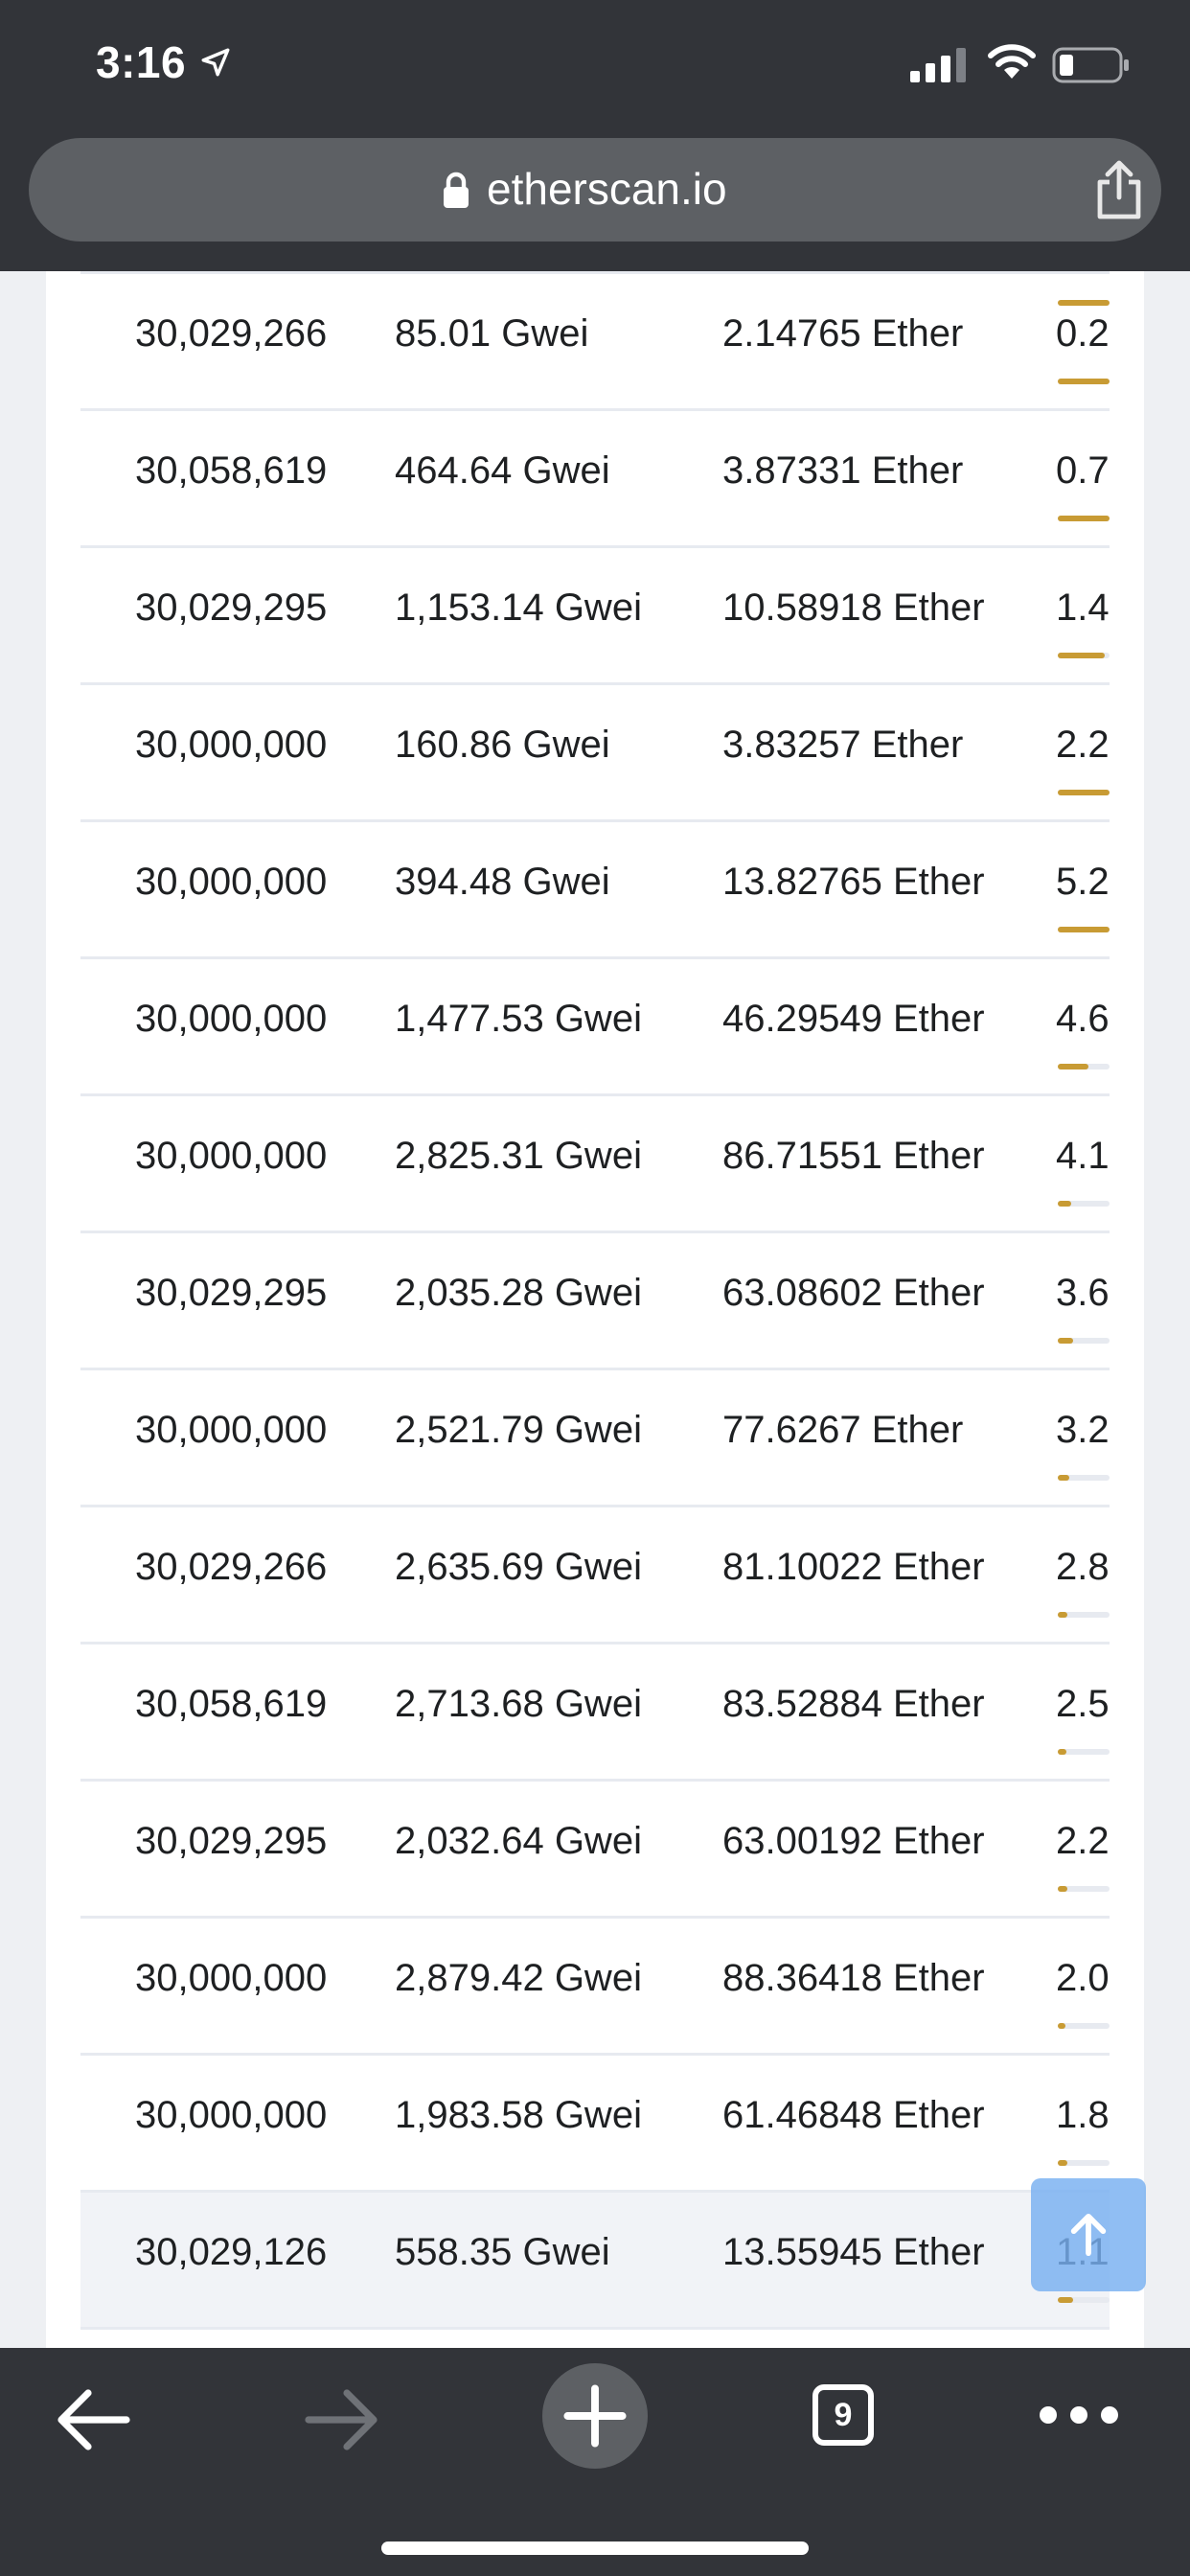 The height and width of the screenshot is (2576, 1190). What do you see at coordinates (1091, 65) in the screenshot?
I see `battery-icon` at bounding box center [1091, 65].